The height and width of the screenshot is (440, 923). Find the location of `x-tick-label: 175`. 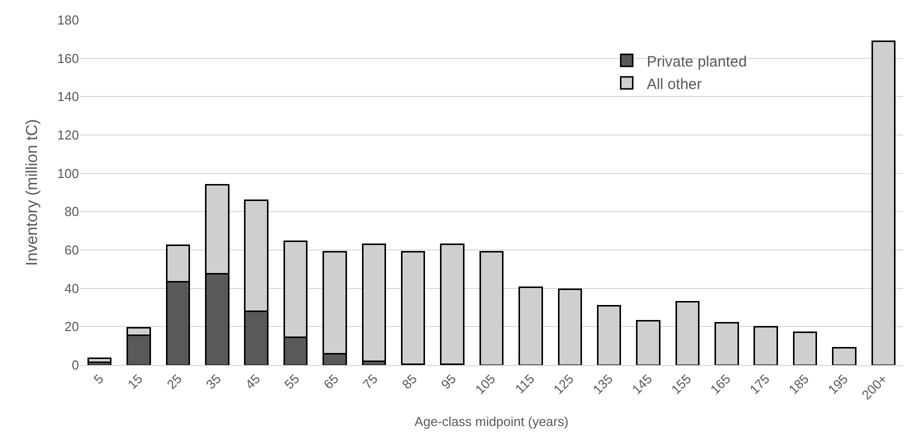

x-tick-label: 175 is located at coordinates (759, 384).